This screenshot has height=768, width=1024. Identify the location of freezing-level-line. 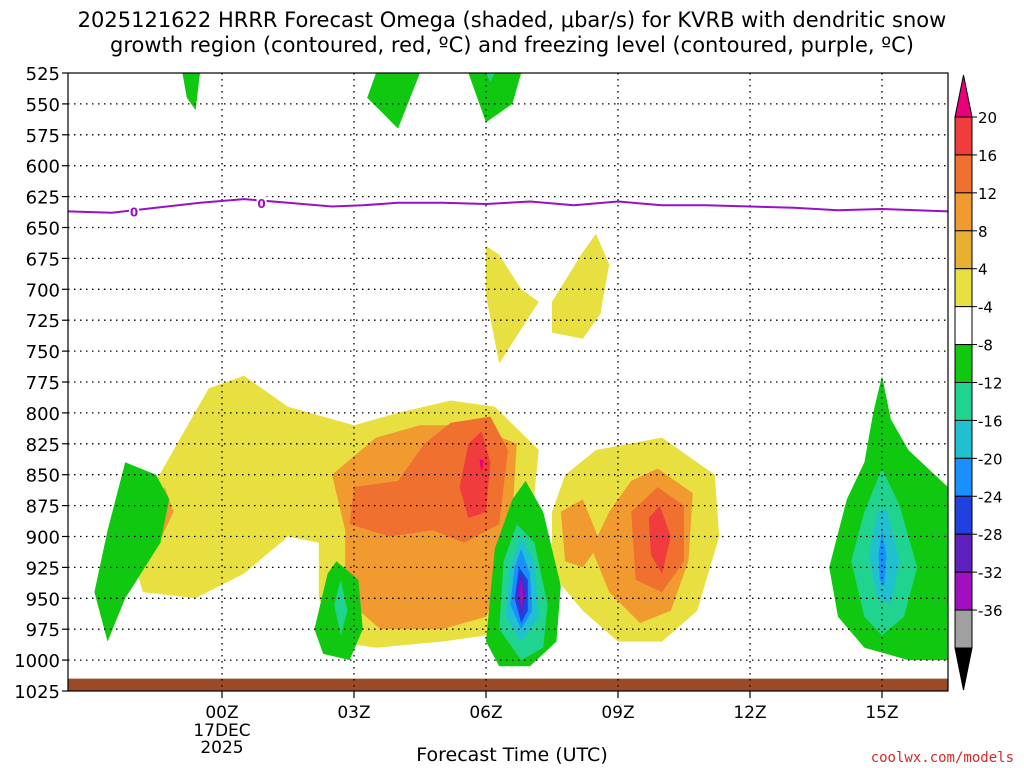
(508, 206).